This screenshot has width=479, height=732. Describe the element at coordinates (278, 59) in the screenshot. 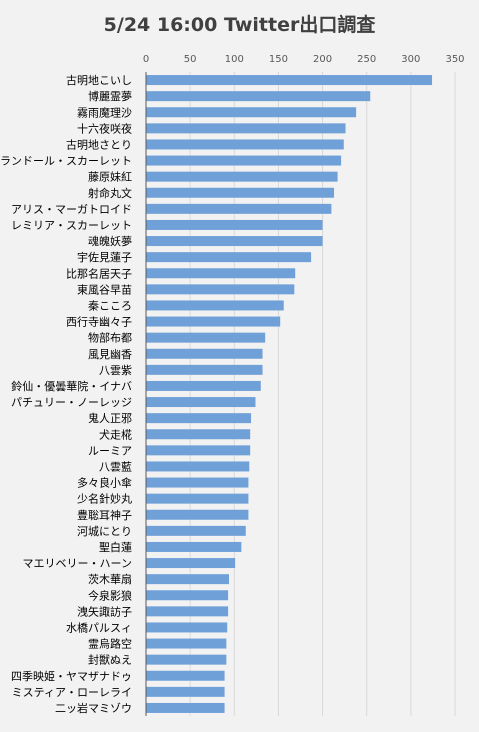

I see `x-tick-label: 150` at that location.